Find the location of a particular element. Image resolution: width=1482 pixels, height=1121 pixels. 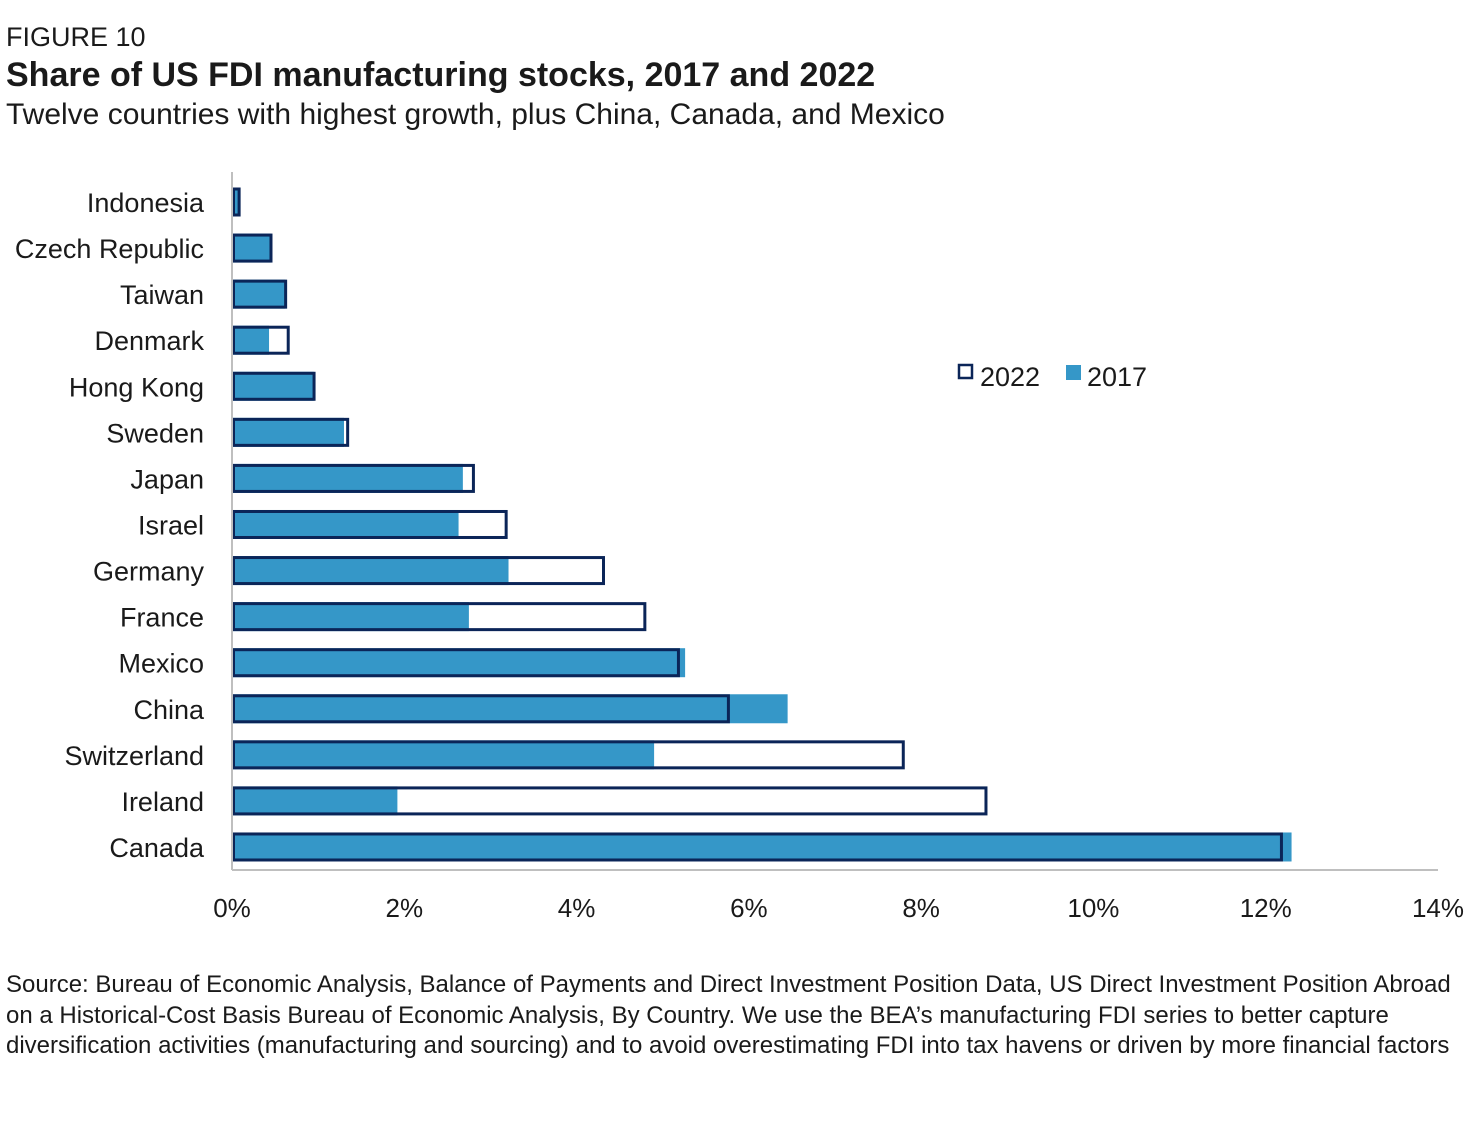

legend-swatch-2022 is located at coordinates (965, 371).